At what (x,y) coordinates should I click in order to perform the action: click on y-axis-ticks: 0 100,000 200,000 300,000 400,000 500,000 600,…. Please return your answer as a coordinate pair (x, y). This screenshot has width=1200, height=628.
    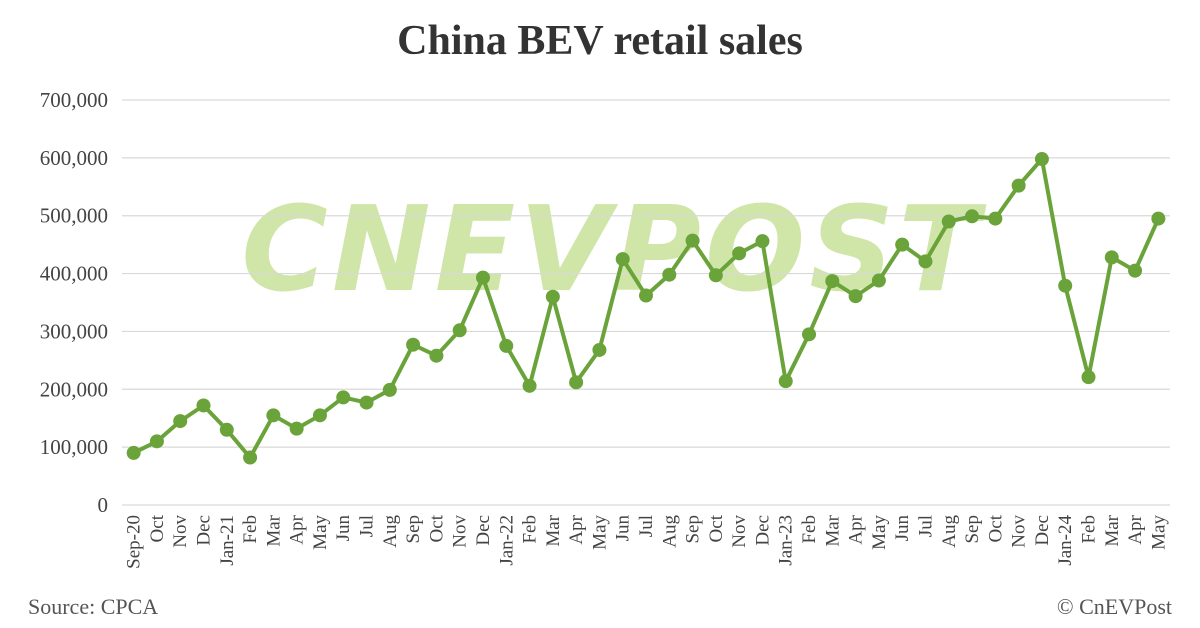
    Looking at the image, I should click on (74, 302).